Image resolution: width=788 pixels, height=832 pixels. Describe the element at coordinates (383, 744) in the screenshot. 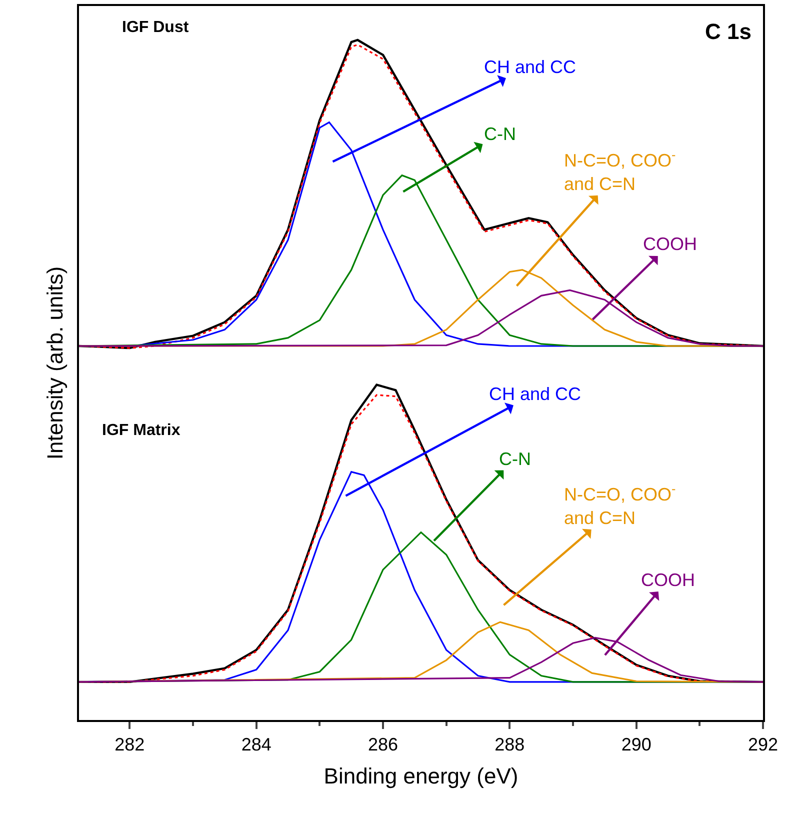

I see `x-tick-label: 286` at that location.